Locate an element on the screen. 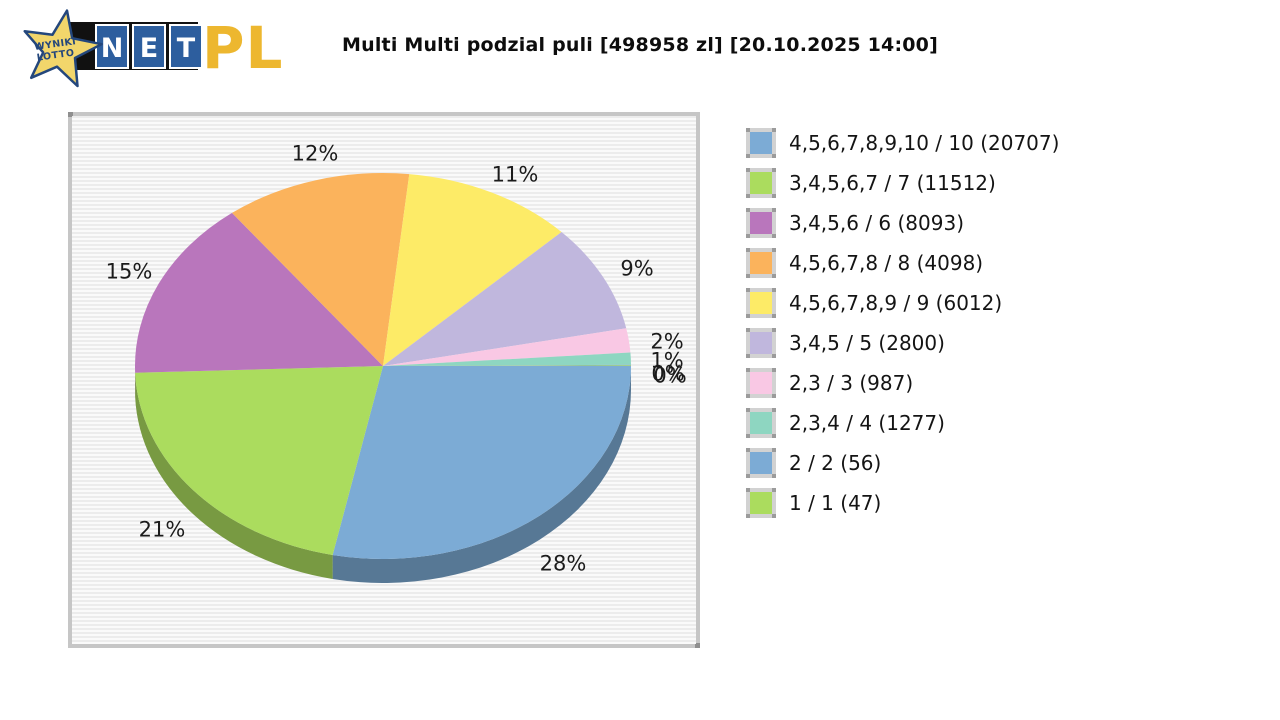 The image size is (1280, 720). lotto-star-icon: WYNIKI LOTTO is located at coordinates (63, 48).